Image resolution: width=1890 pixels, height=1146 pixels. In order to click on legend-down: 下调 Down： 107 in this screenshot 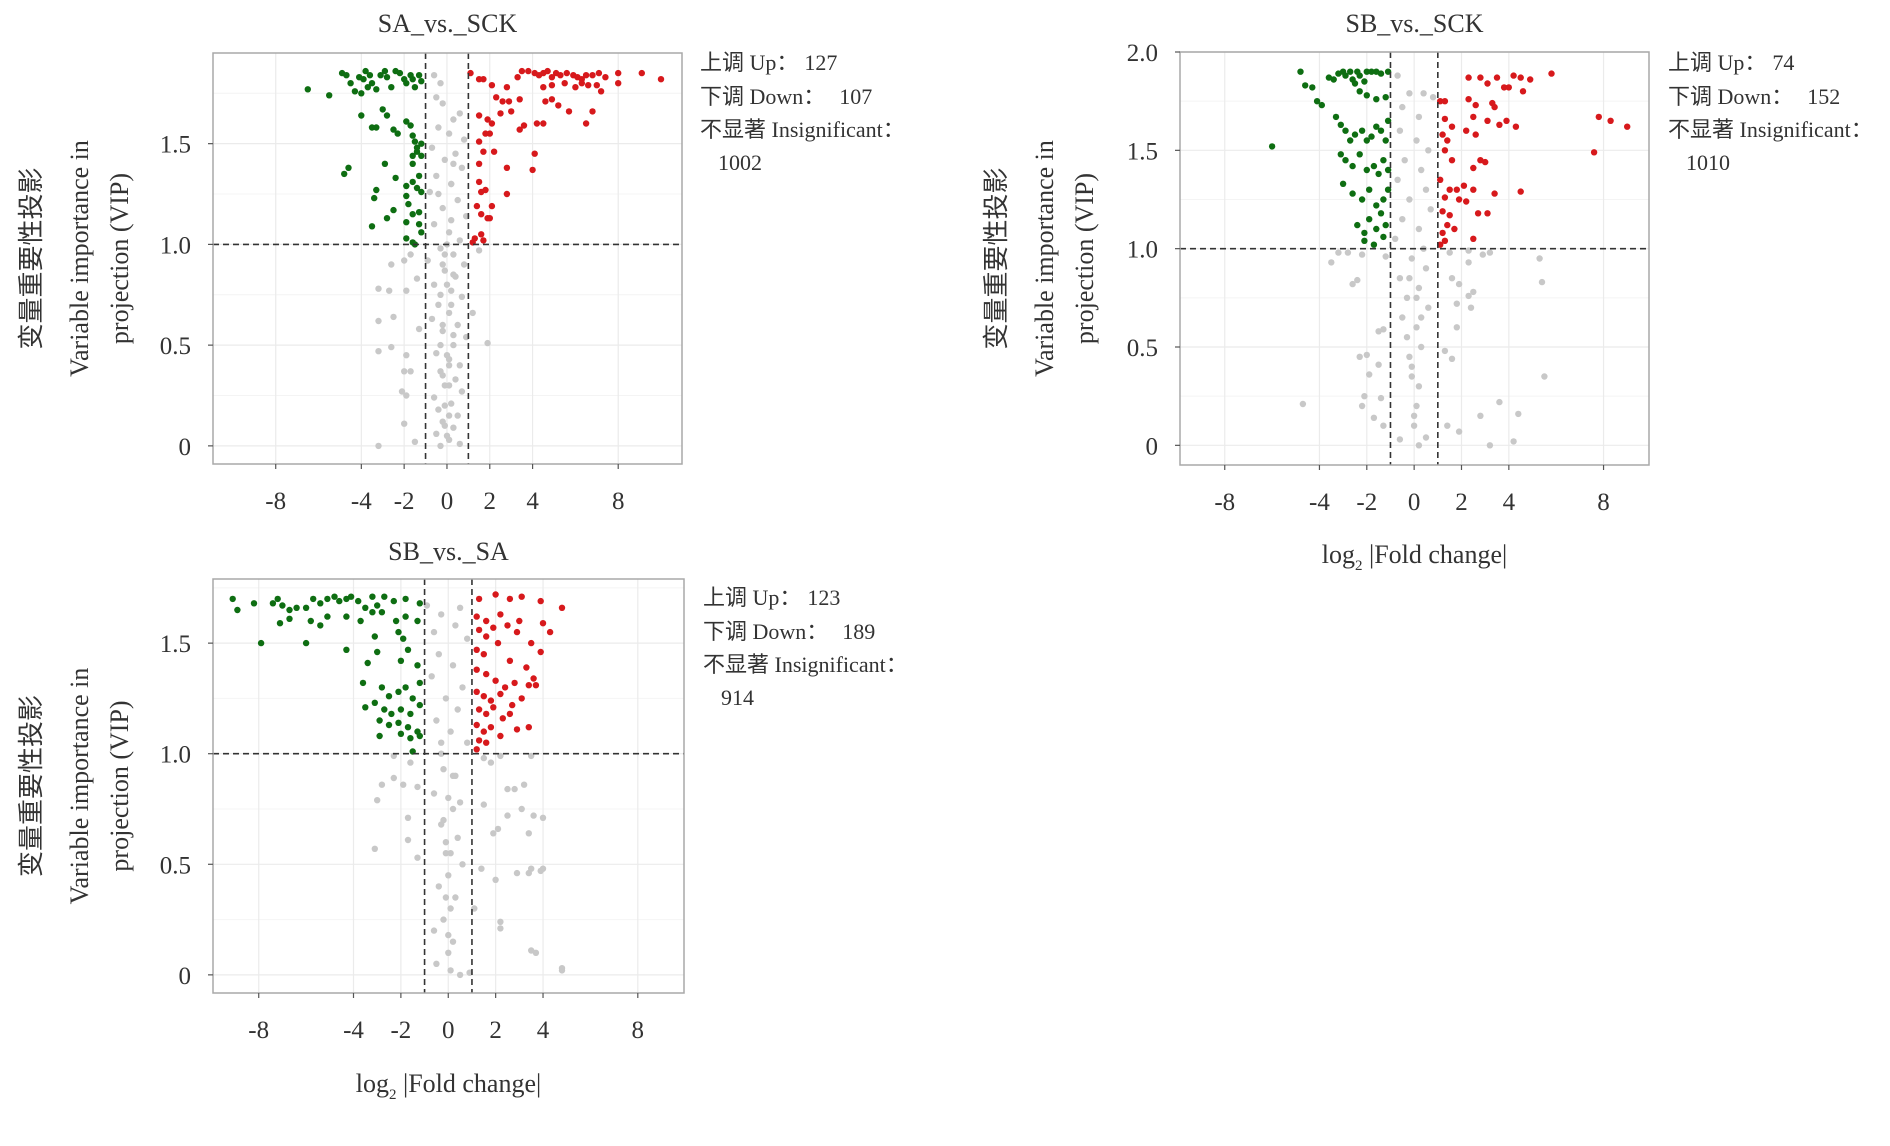, I will do `click(786, 96)`.